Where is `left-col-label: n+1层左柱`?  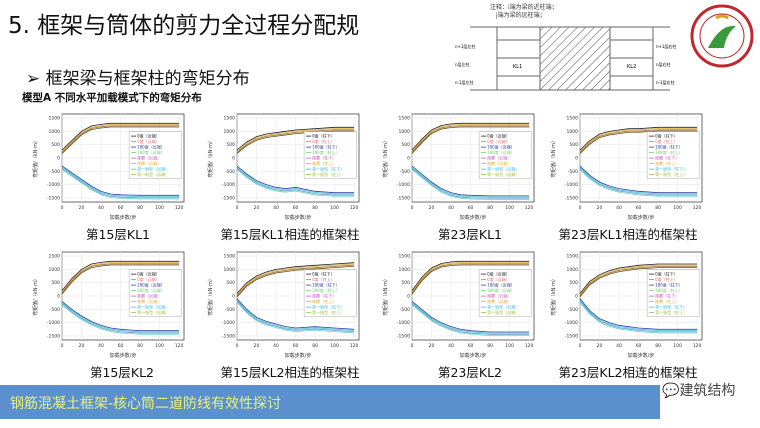
left-col-label: n+1层左柱 is located at coordinates (465, 46).